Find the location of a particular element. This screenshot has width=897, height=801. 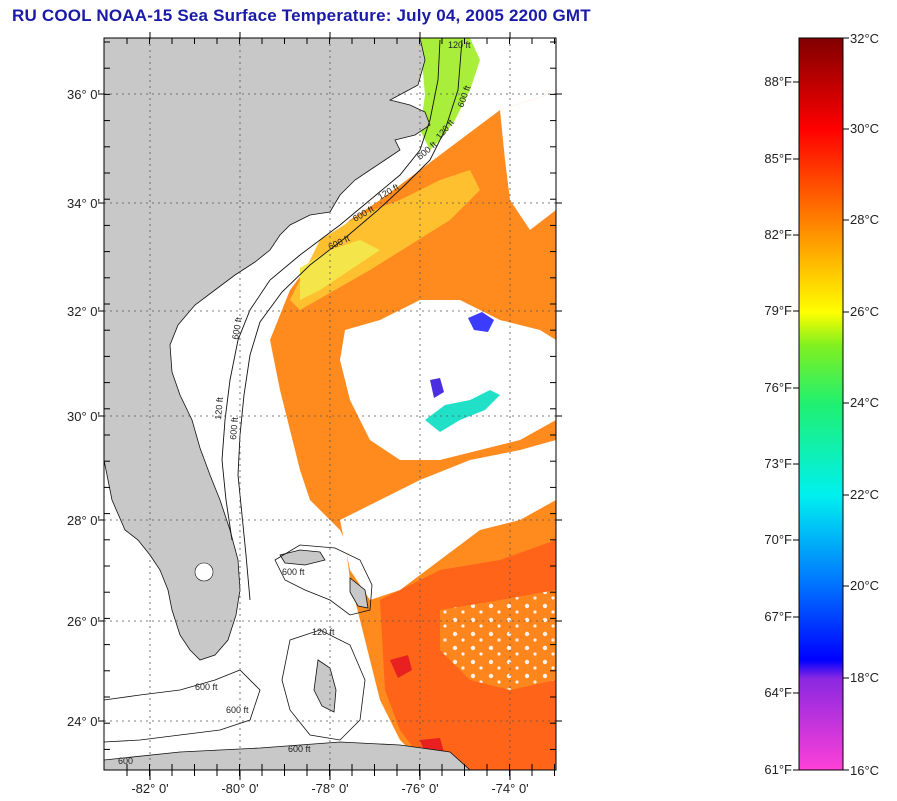

cbar-f-label: 79°F is located at coordinates (778, 310).